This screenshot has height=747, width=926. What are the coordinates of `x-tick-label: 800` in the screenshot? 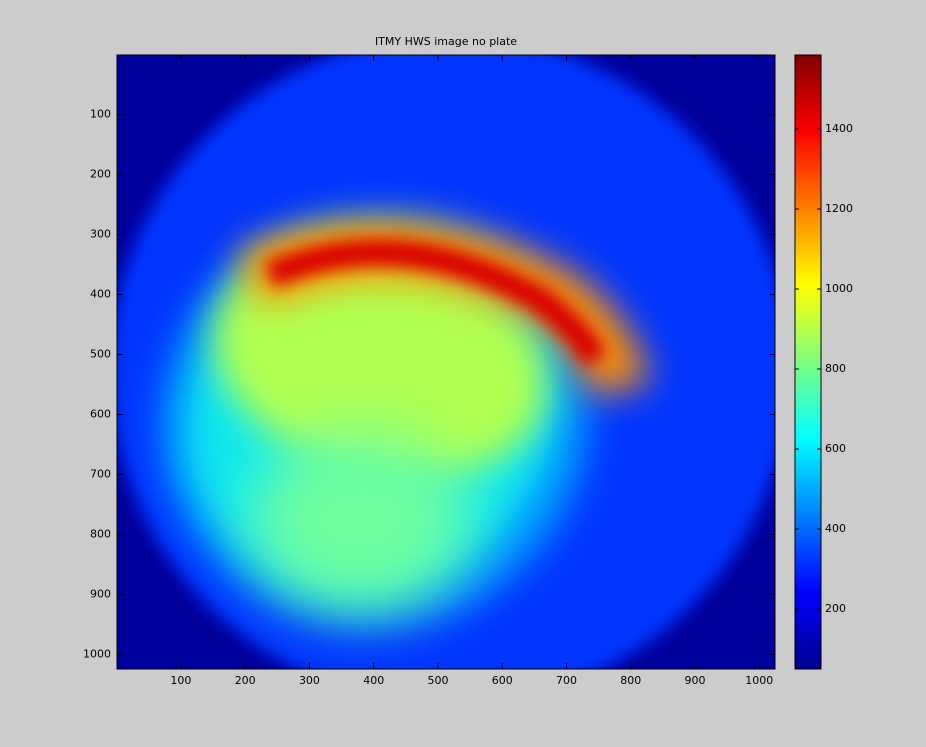 It's located at (630, 680).